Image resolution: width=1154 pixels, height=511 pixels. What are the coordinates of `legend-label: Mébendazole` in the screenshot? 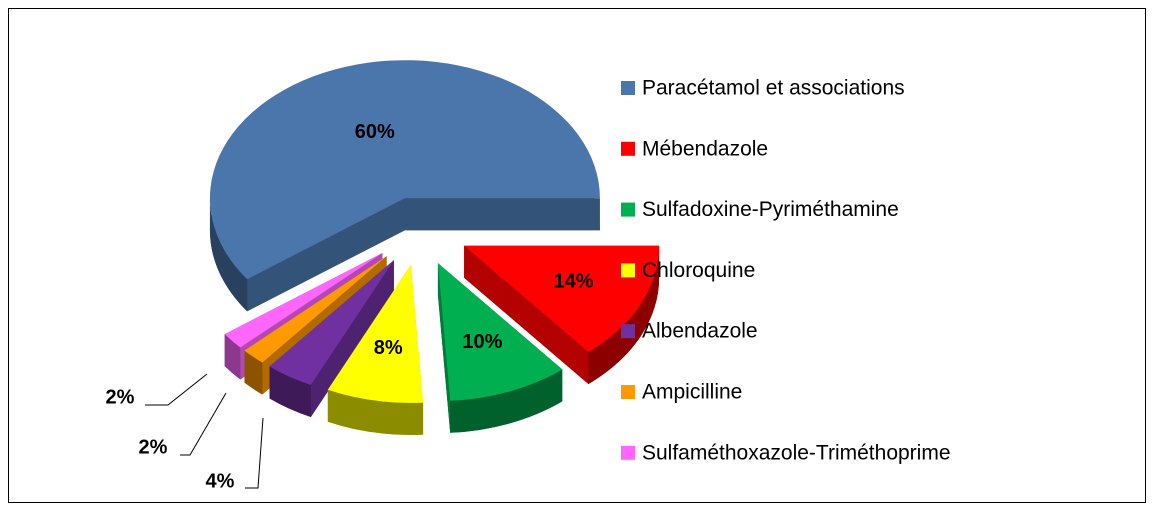 It's located at (705, 148).